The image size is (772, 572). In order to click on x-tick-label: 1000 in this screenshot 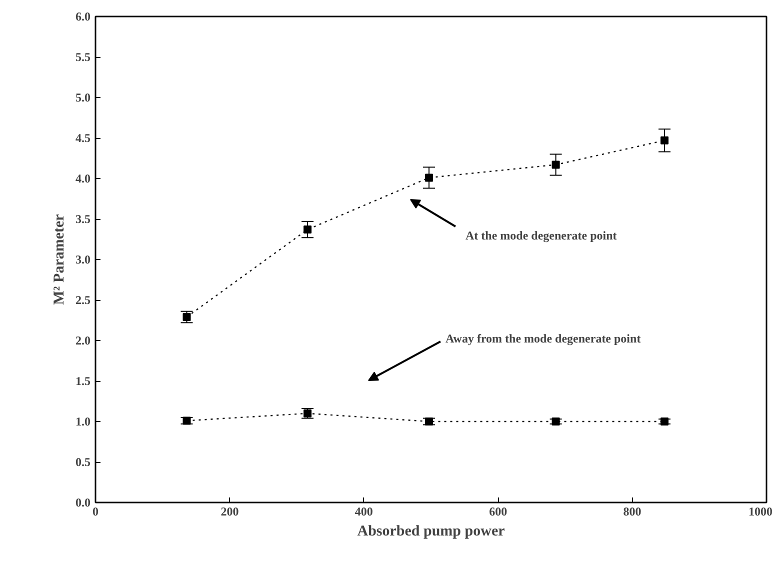, I will do `click(760, 511)`.